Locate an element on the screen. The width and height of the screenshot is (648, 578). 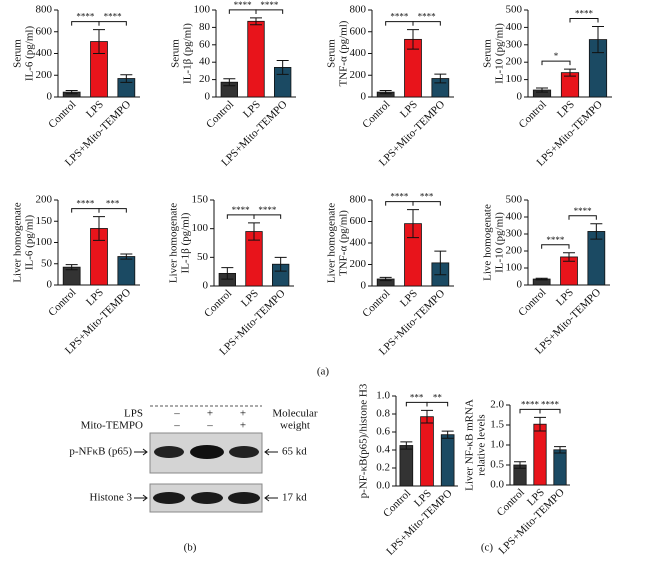
weight-label: 17 kd is located at coordinates (294, 498).